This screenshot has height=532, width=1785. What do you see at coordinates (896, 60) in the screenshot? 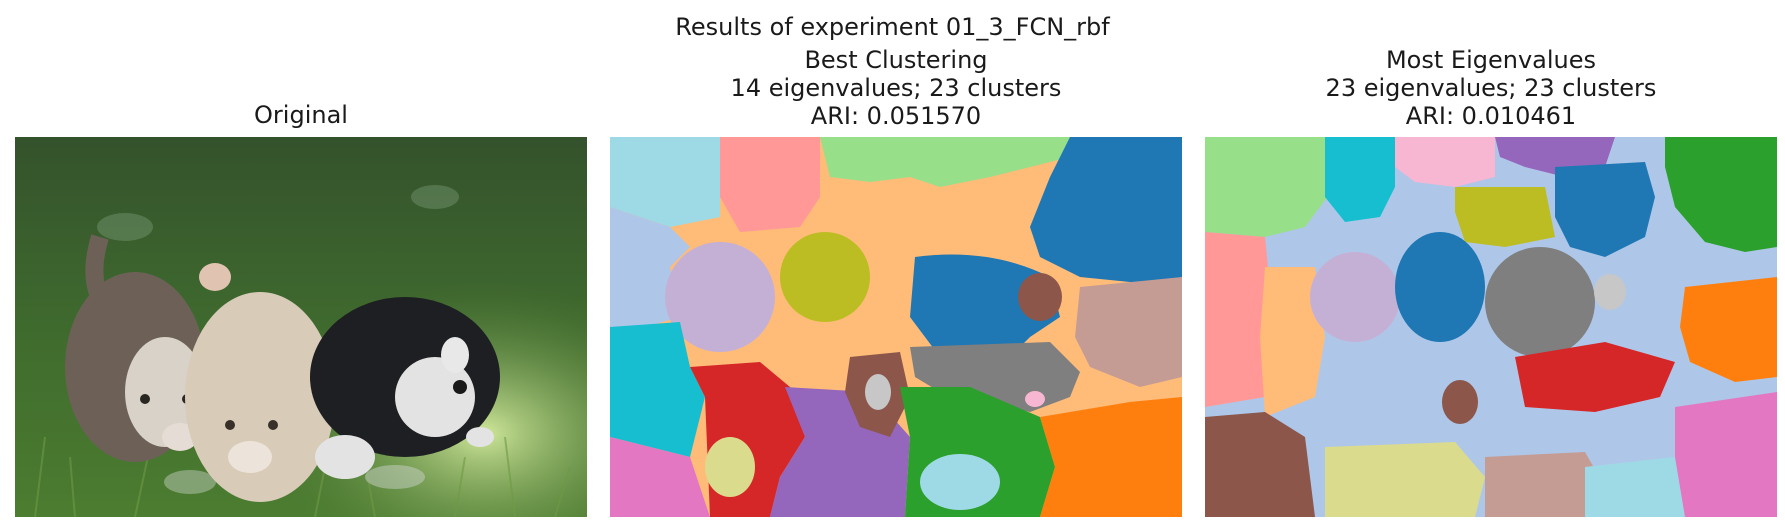
I see `panel-title-best-line1: Best Clustering` at bounding box center [896, 60].